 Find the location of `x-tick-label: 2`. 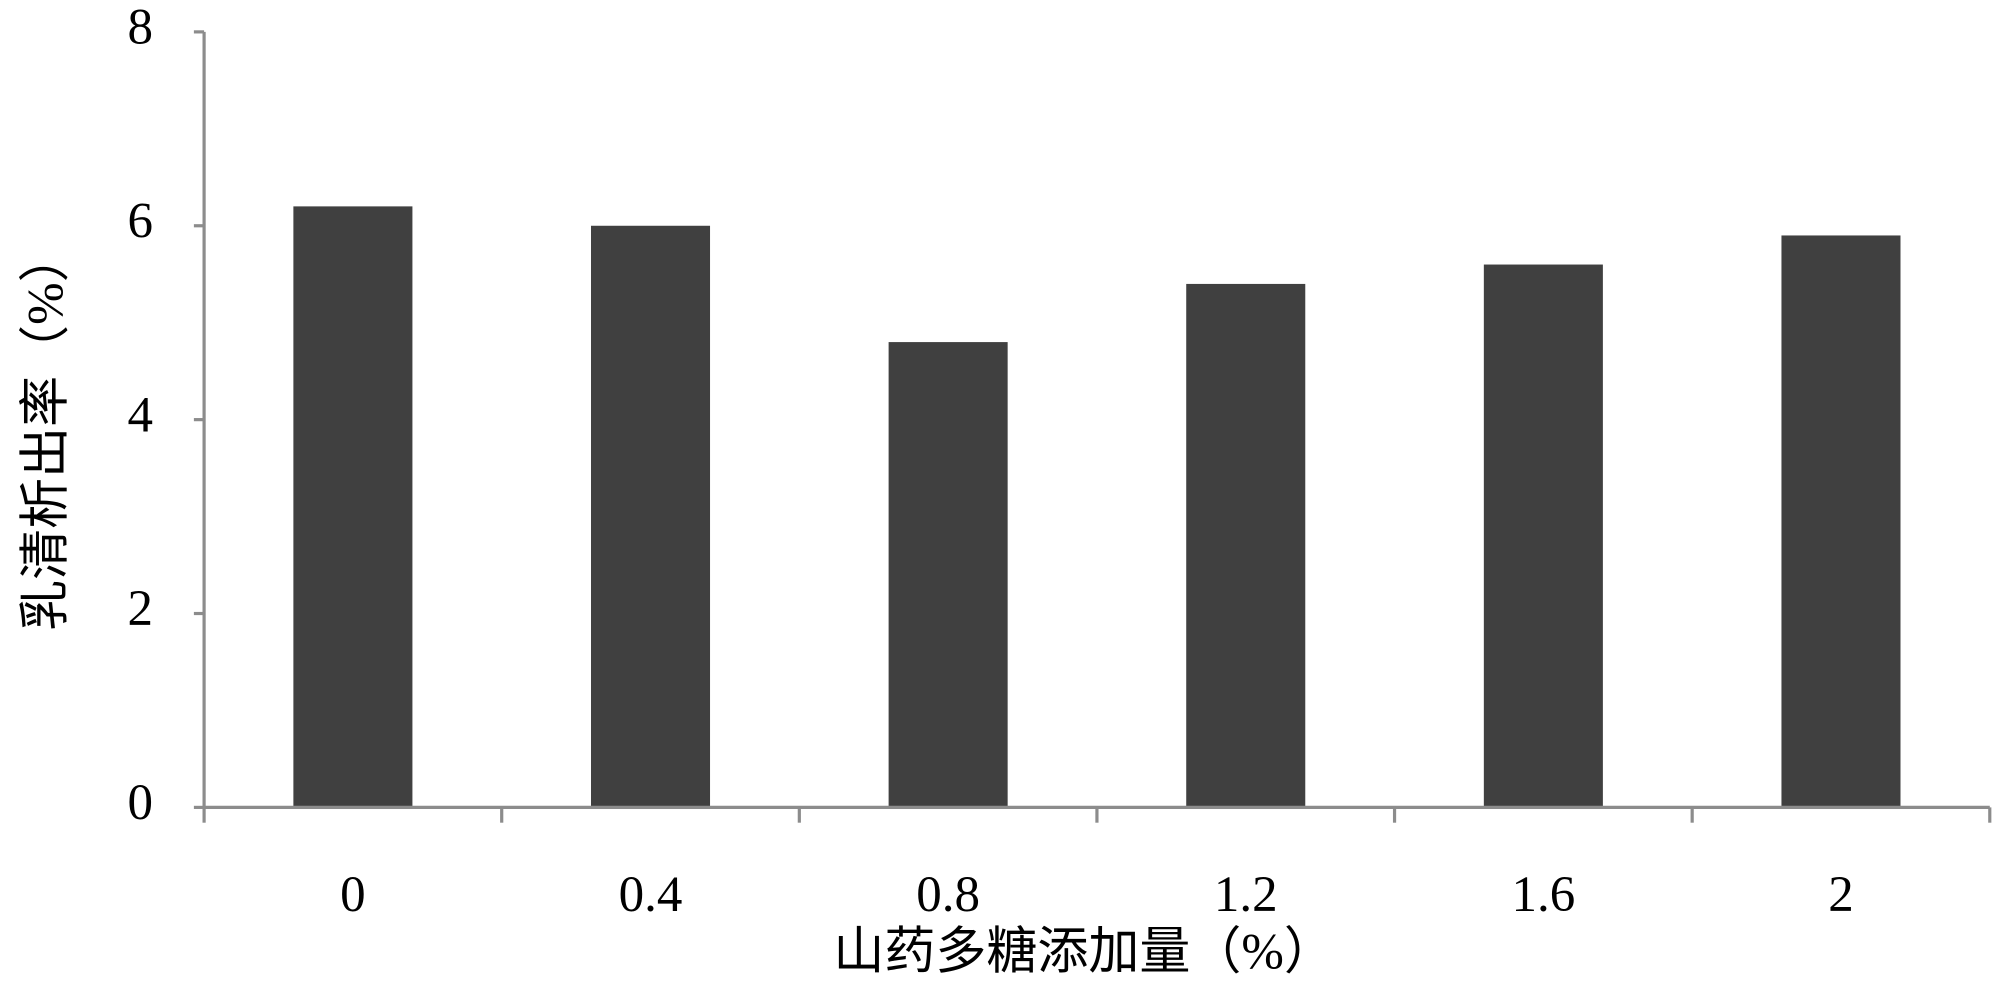

x-tick-label: 2 is located at coordinates (1841, 895).